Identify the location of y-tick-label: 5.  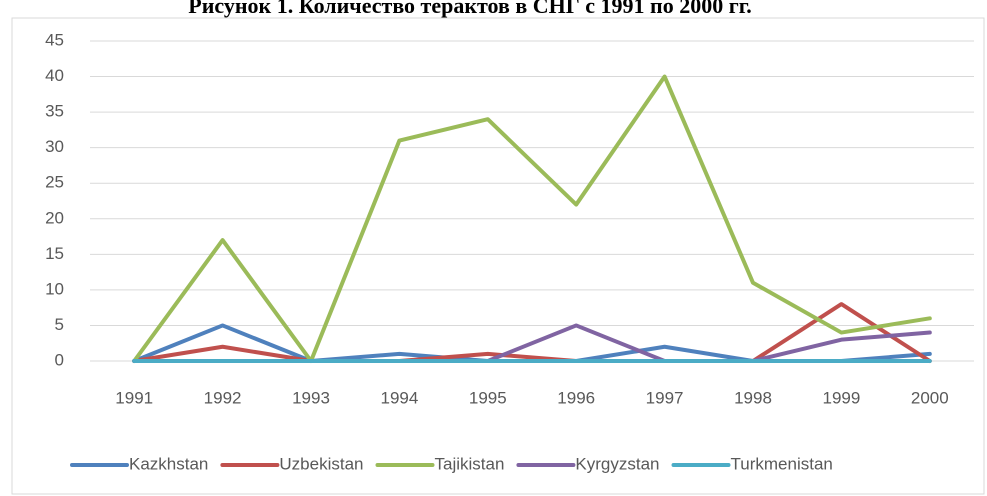
(59, 324).